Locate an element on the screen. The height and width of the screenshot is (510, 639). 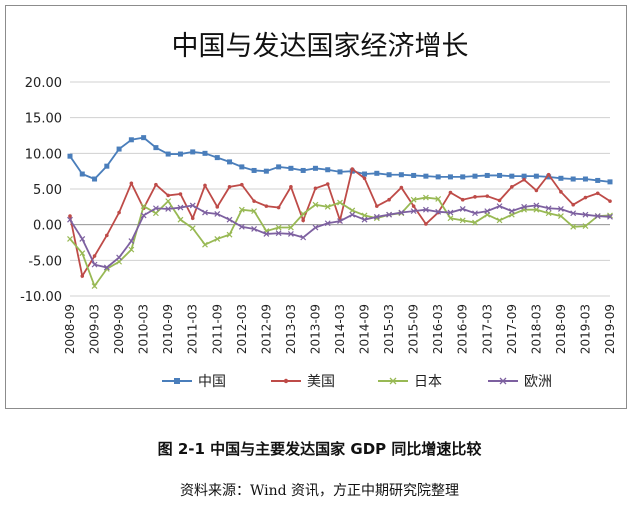
x-tick-label: 2010-03 is located at coordinates (144, 329).